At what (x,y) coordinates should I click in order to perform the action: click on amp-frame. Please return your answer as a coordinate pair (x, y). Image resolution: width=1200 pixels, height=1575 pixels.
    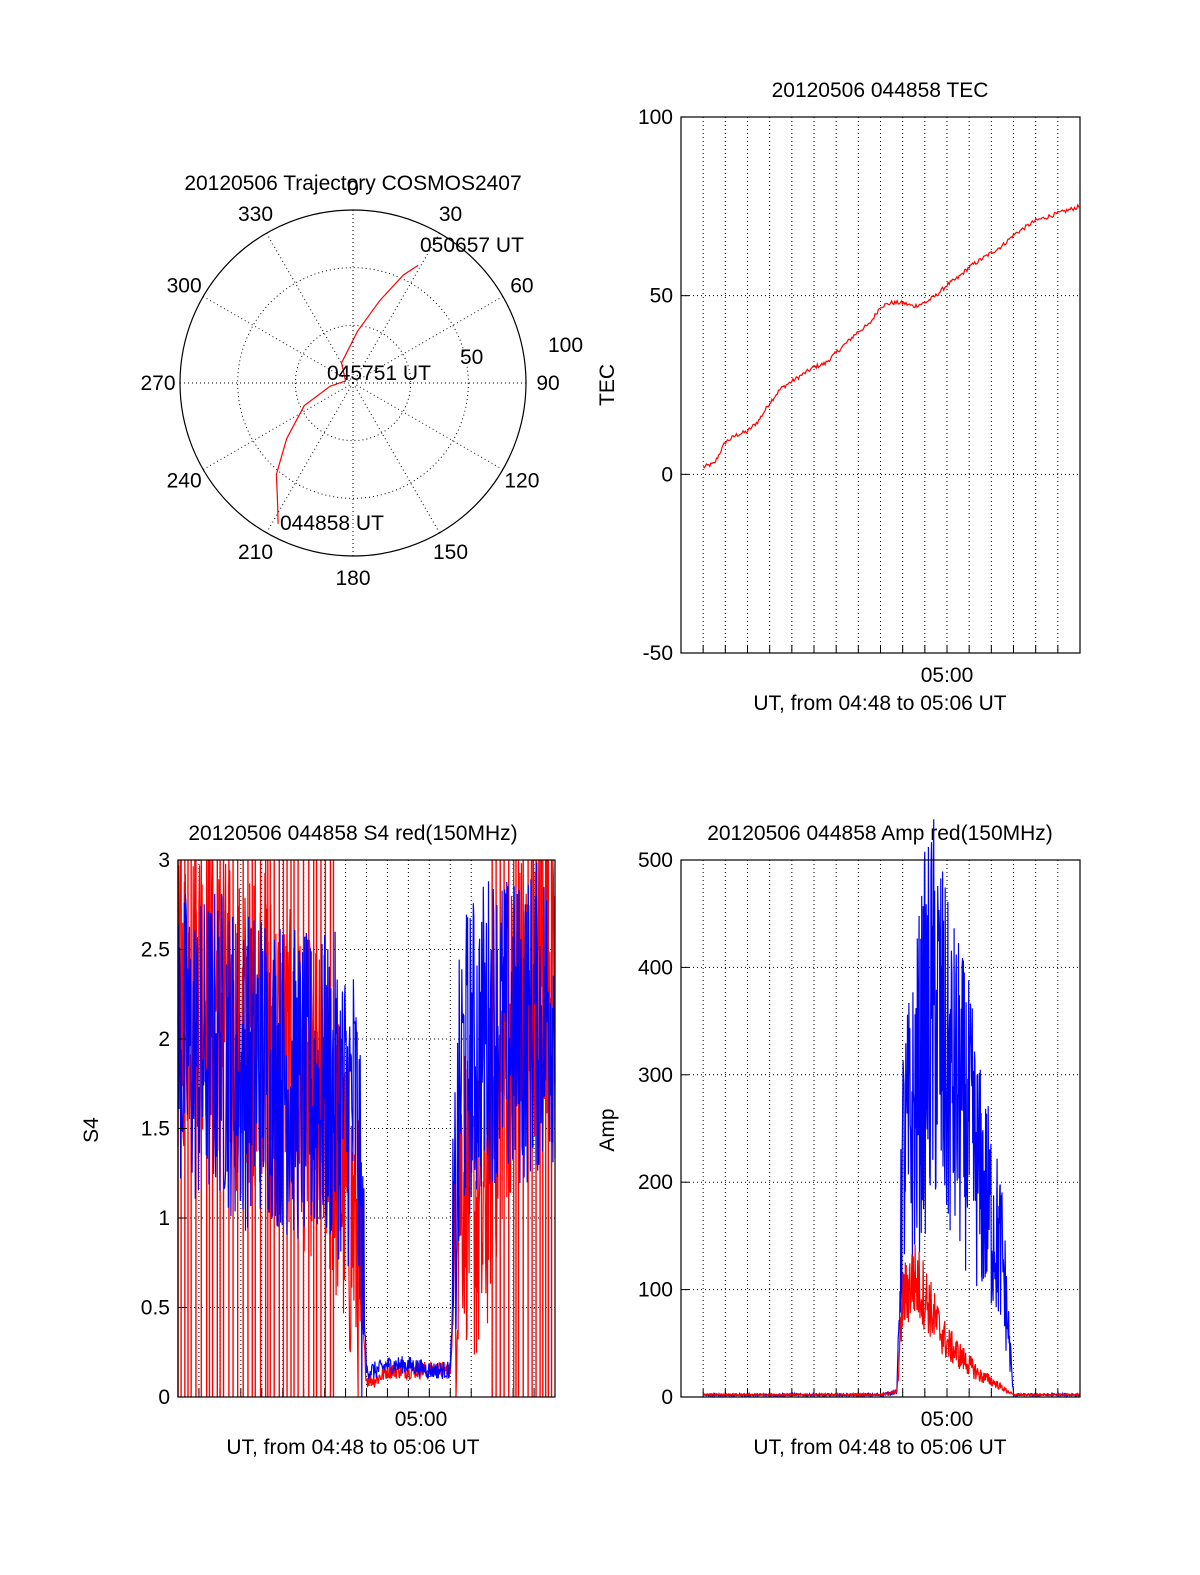
    Looking at the image, I should click on (880, 1128).